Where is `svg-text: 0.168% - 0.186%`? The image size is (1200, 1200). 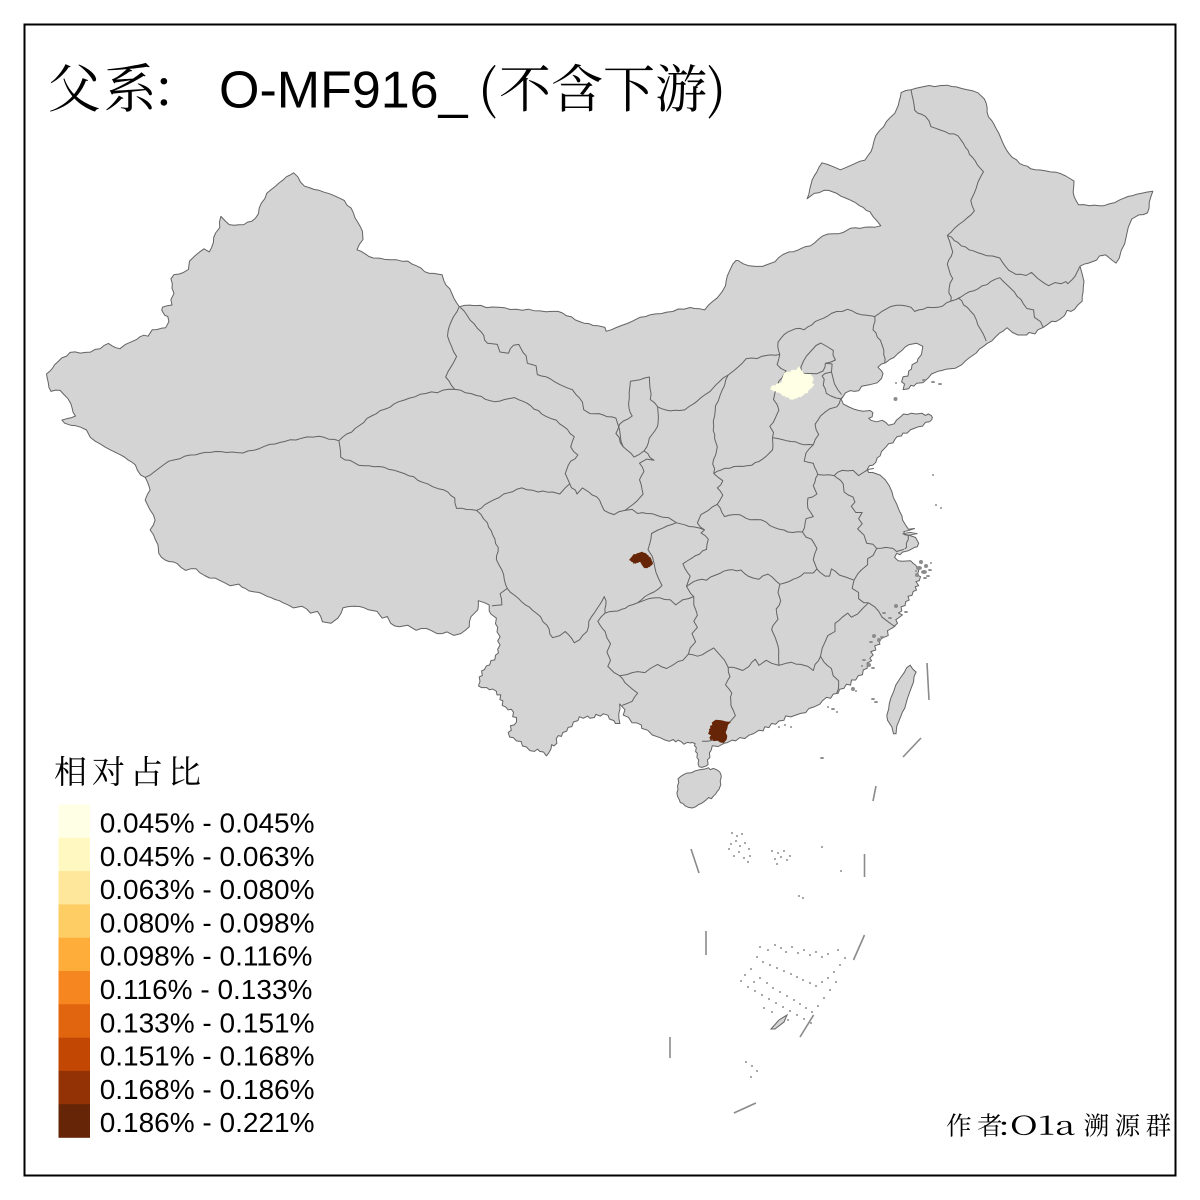
svg-text: 0.168% - 0.186% is located at coordinates (207, 1089).